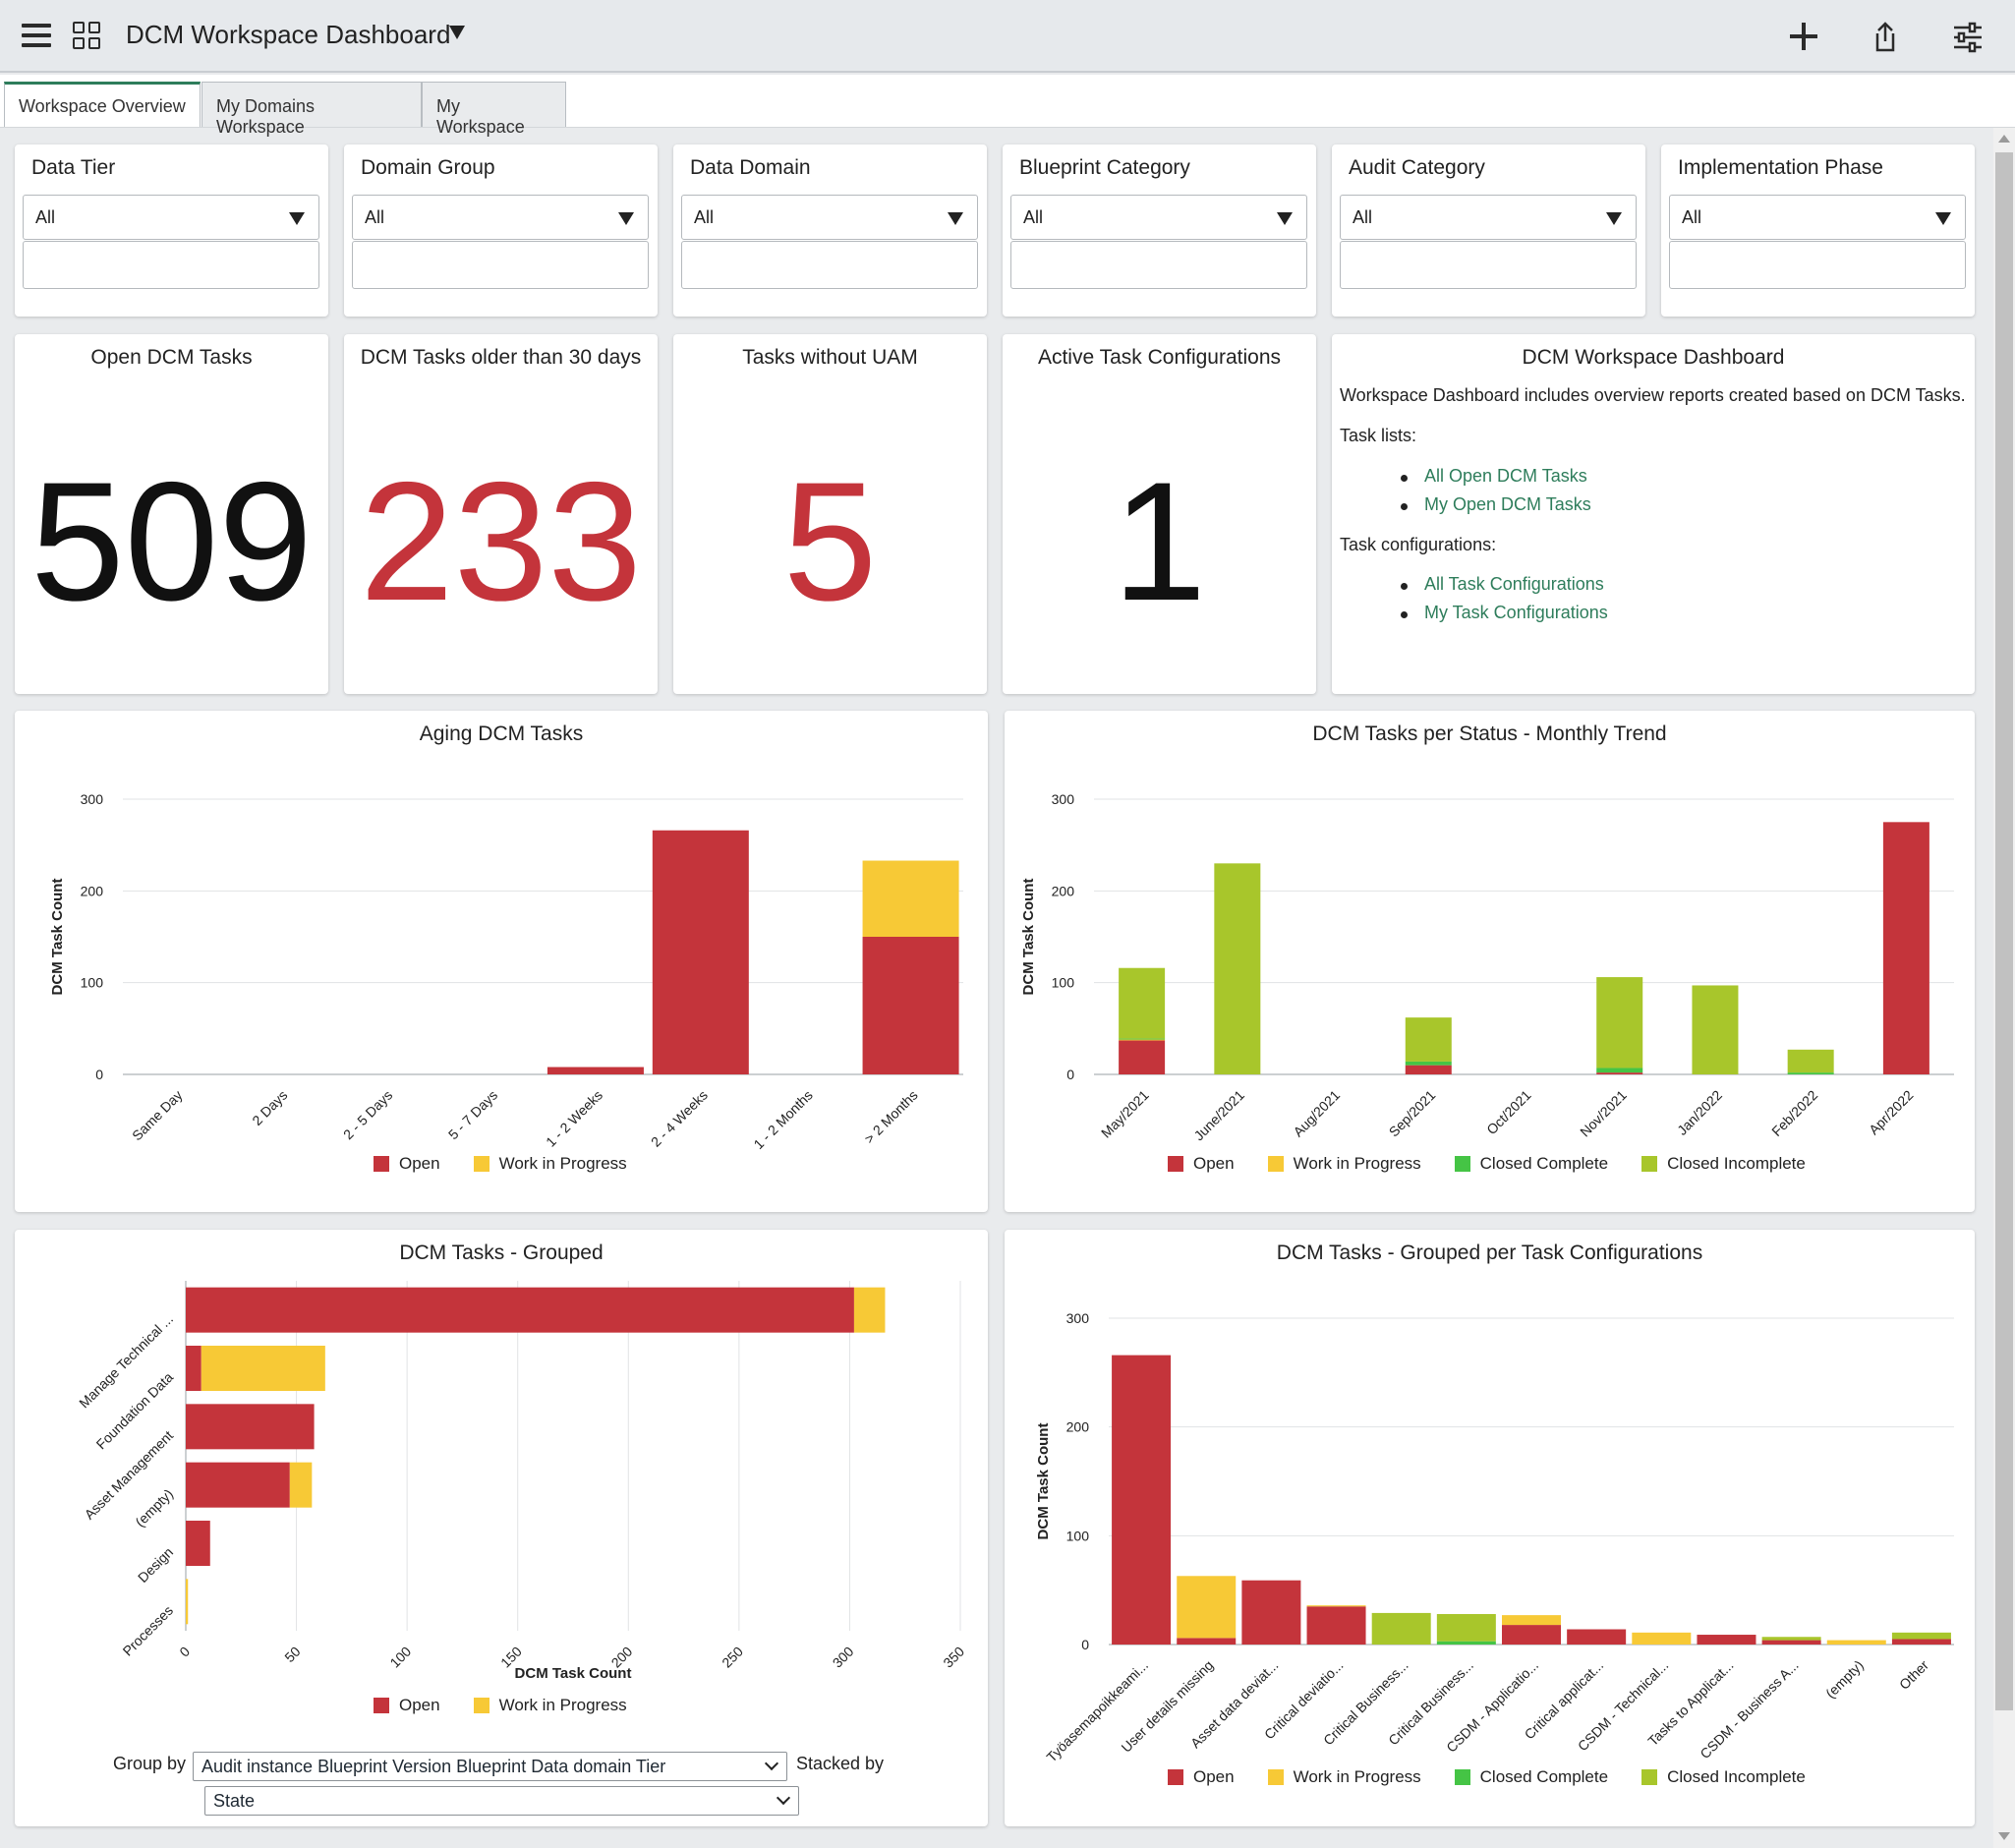 The width and height of the screenshot is (2015, 1848). What do you see at coordinates (1803, 37) in the screenshot?
I see `add-icon` at bounding box center [1803, 37].